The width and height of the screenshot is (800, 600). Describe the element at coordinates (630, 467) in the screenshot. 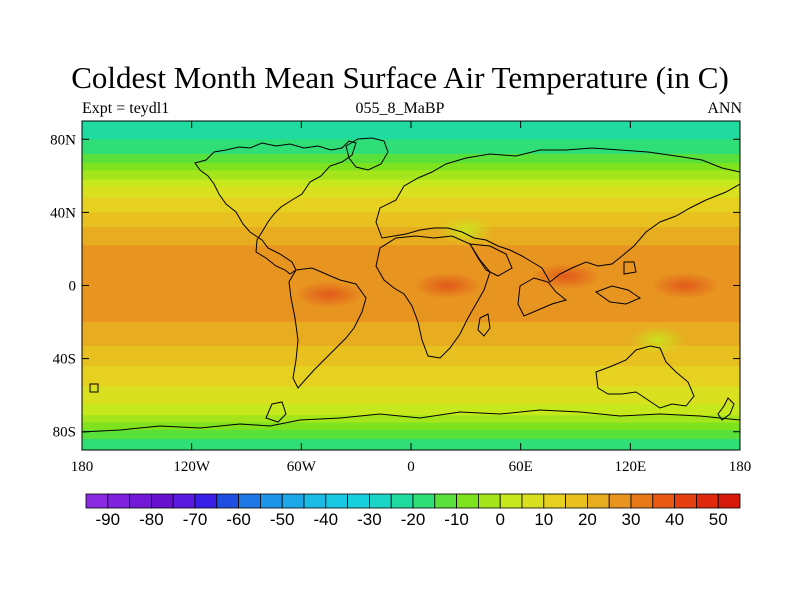

I see `x-tick-label: 120E` at that location.